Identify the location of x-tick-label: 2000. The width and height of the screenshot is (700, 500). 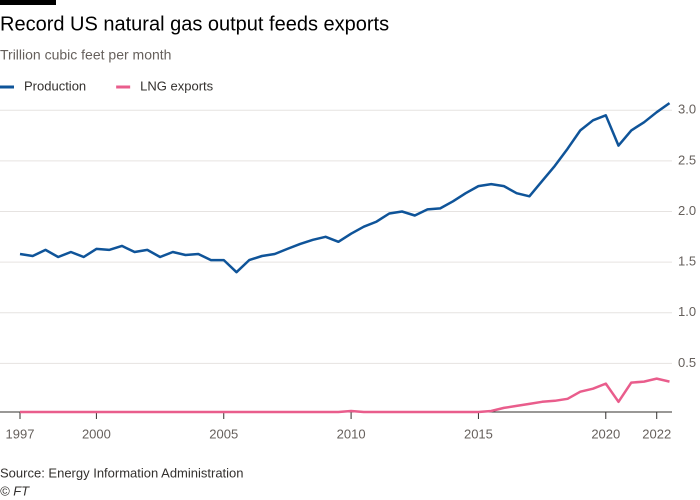
(96, 433).